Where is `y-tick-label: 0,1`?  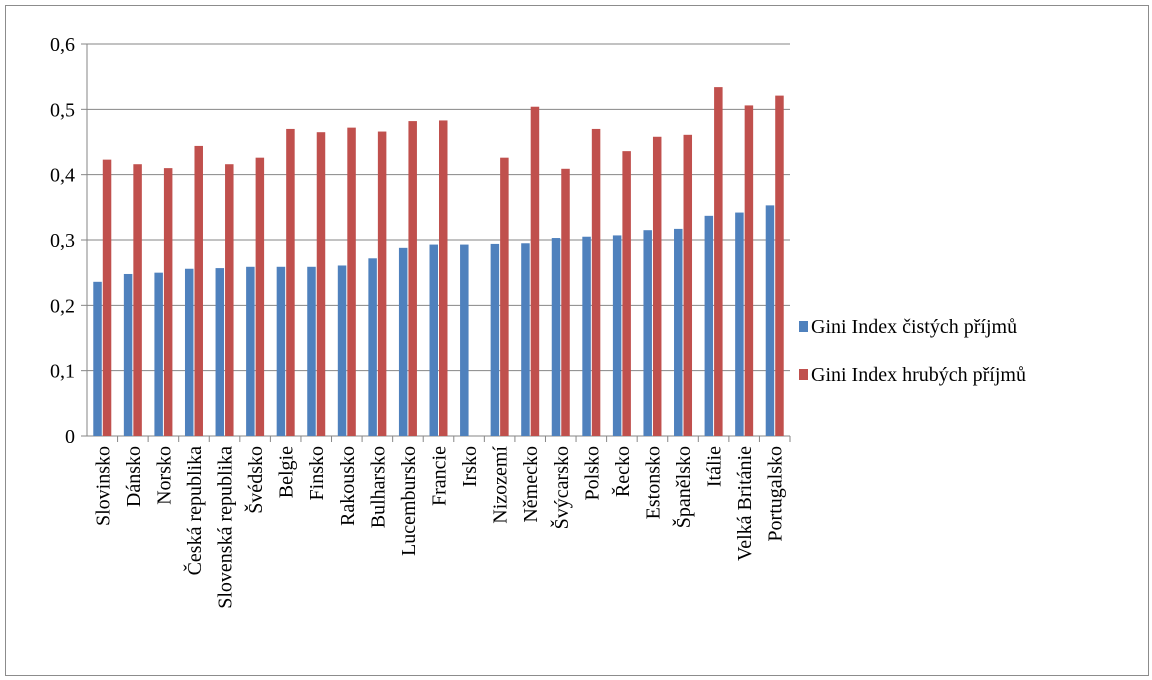 y-tick-label: 0,1 is located at coordinates (62, 372).